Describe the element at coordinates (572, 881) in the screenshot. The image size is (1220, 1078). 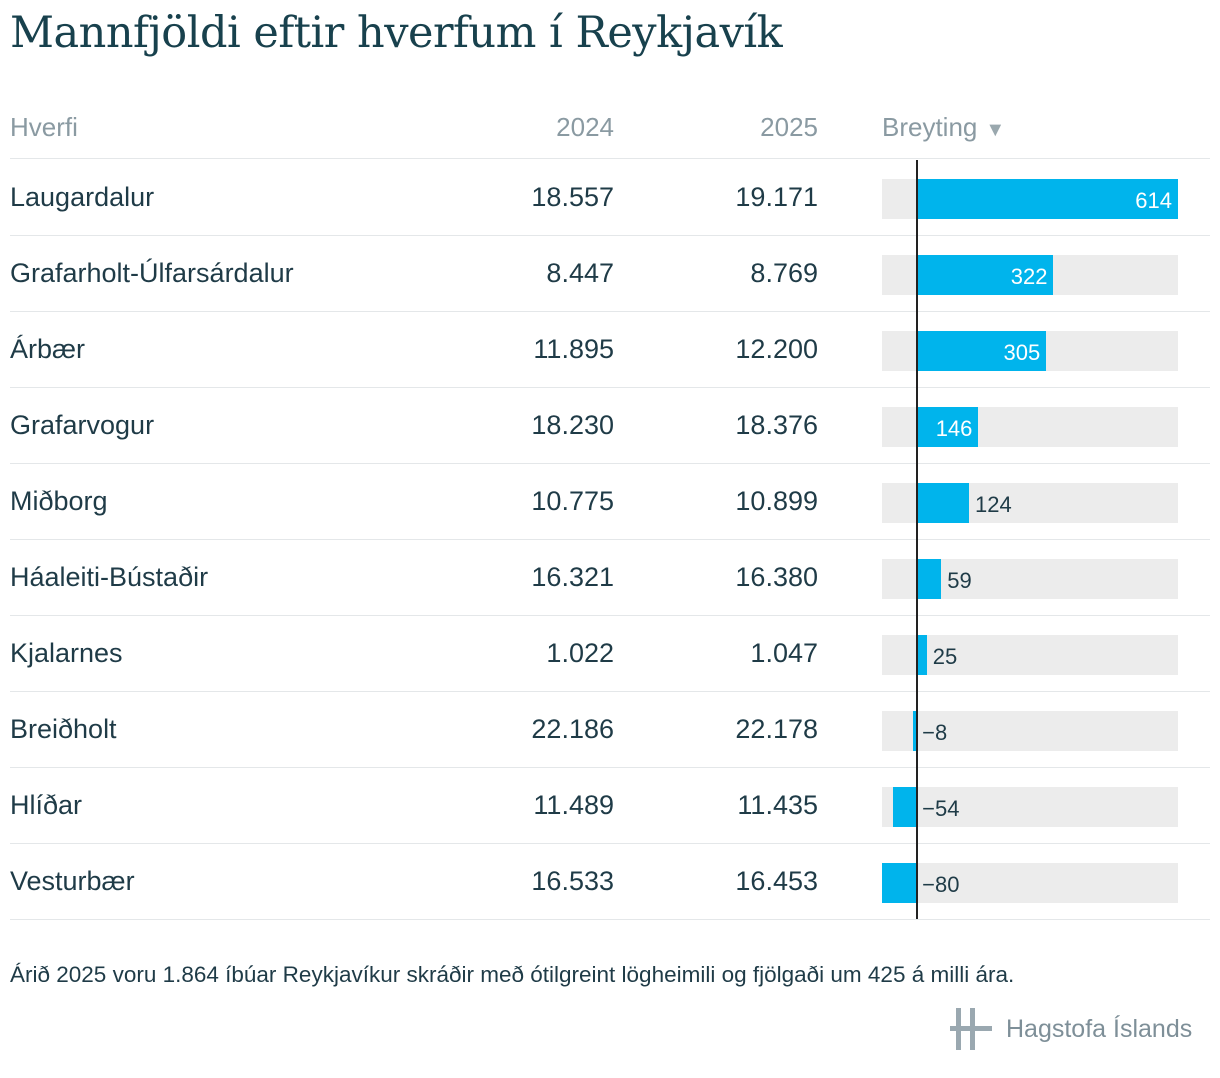
I see `row-value-2024: 16.533` at that location.